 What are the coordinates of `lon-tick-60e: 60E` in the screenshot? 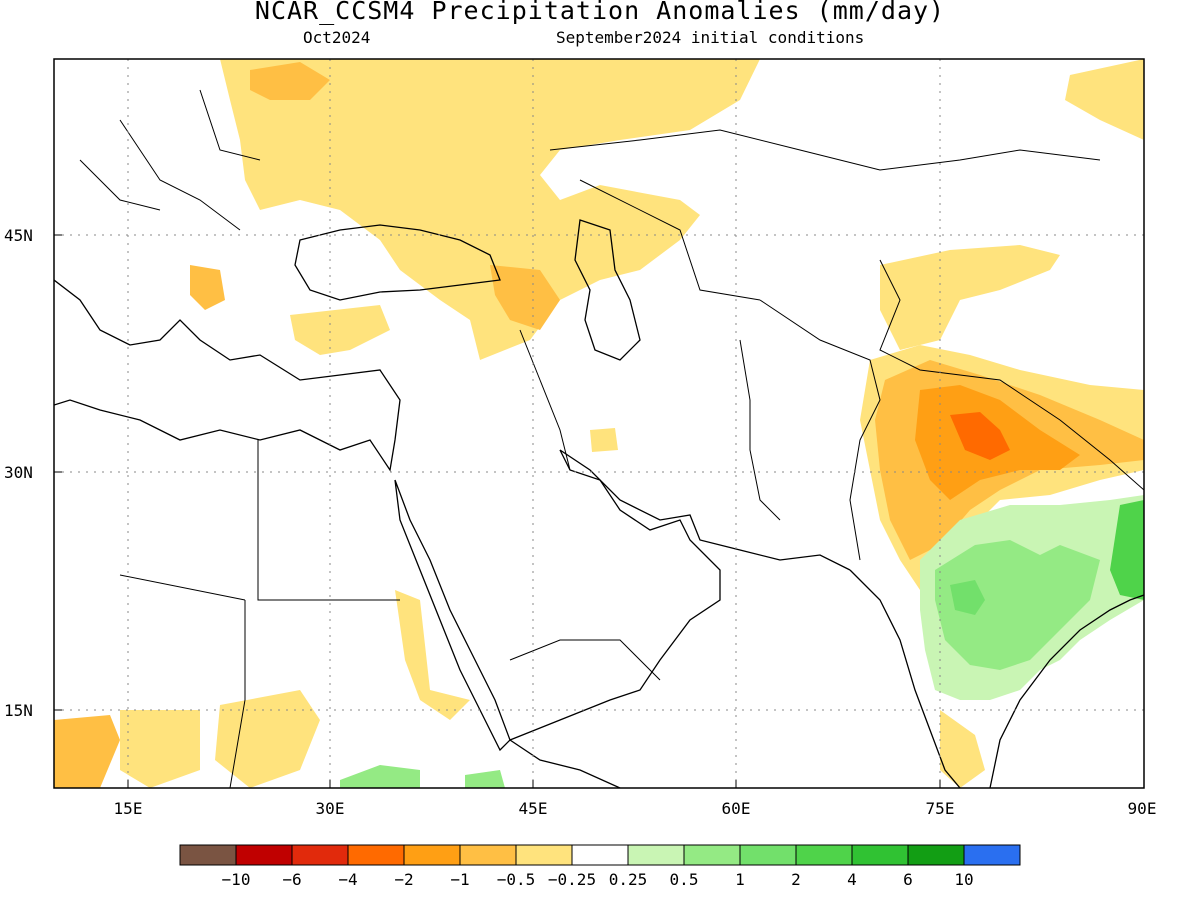 It's located at (736, 808).